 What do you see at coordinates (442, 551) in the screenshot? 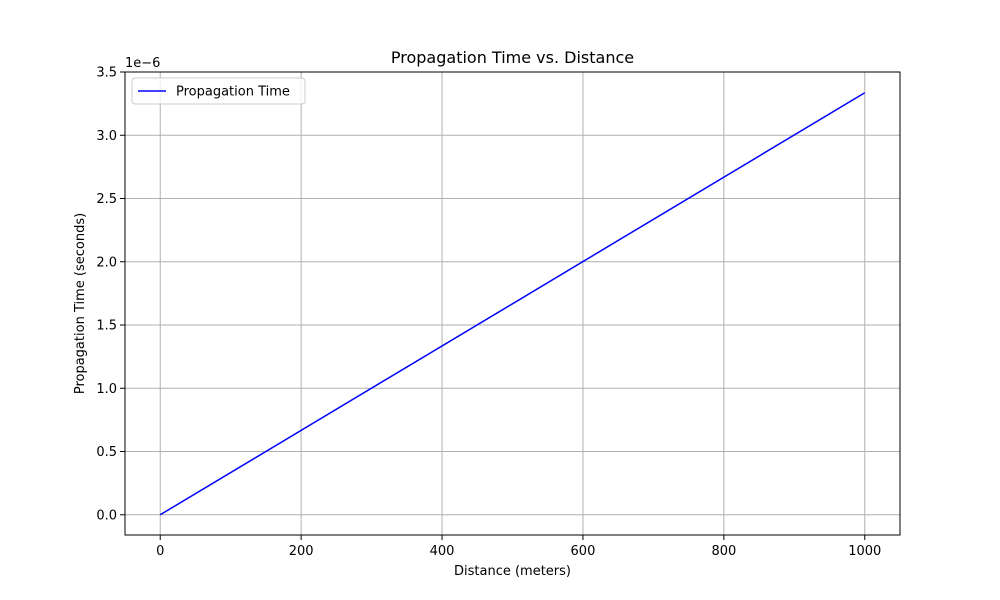
I see `x-tick-label: 400` at bounding box center [442, 551].